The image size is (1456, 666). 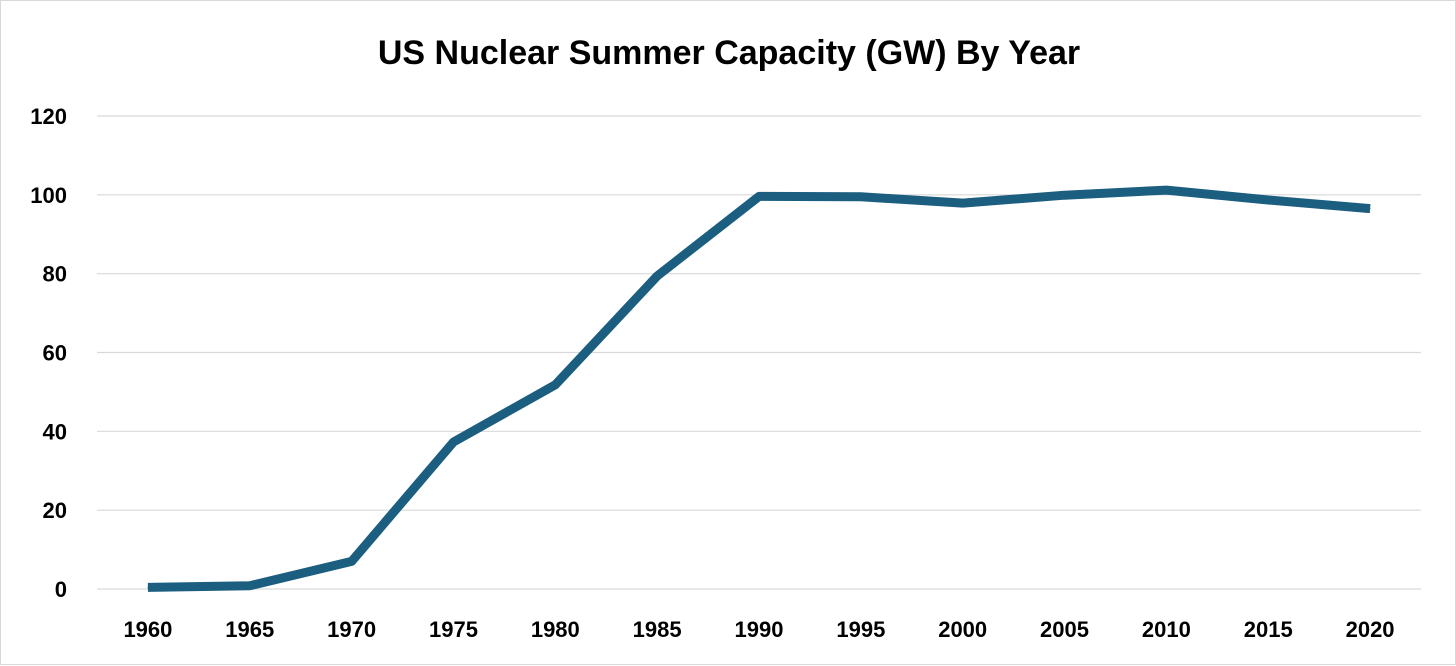 What do you see at coordinates (48, 116) in the screenshot?
I see `y-tick-label: 120` at bounding box center [48, 116].